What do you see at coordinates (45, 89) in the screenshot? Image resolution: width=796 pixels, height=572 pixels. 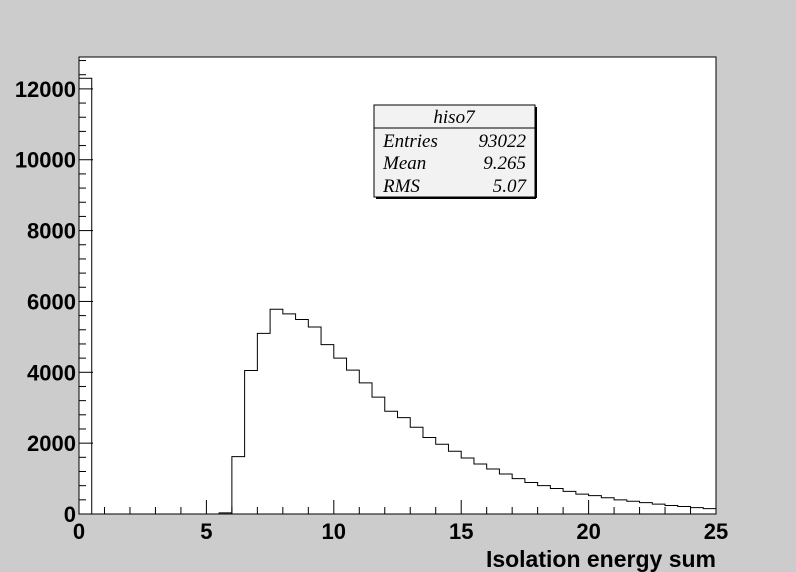 I see `y-tick-label: 12000` at bounding box center [45, 89].